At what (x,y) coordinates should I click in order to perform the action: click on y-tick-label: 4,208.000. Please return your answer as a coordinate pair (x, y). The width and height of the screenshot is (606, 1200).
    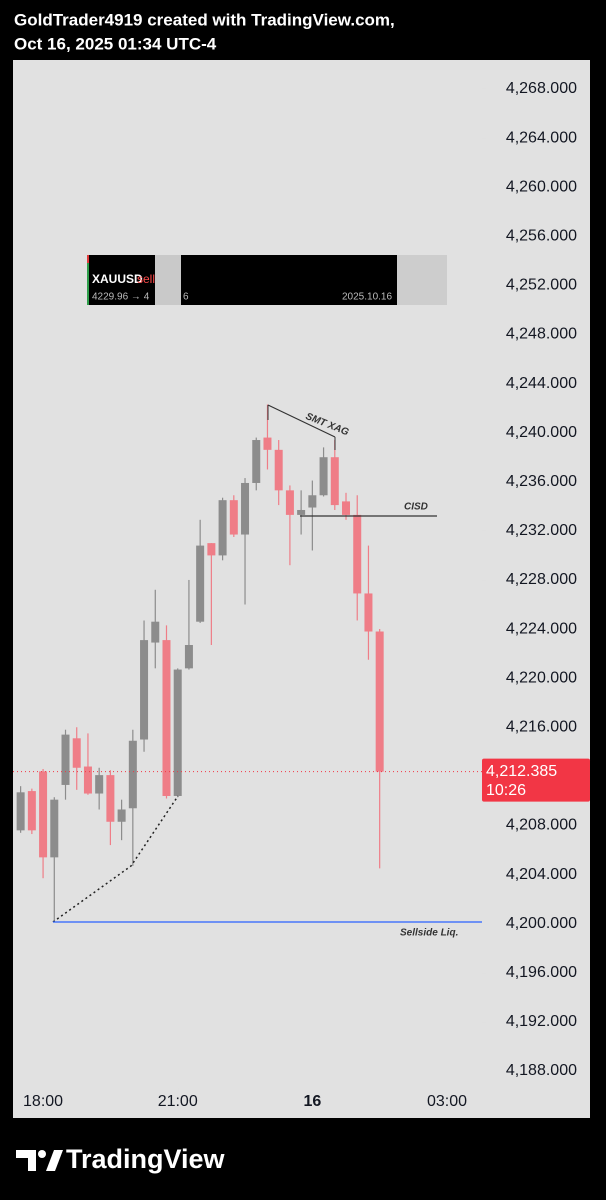
    Looking at the image, I should click on (541, 825).